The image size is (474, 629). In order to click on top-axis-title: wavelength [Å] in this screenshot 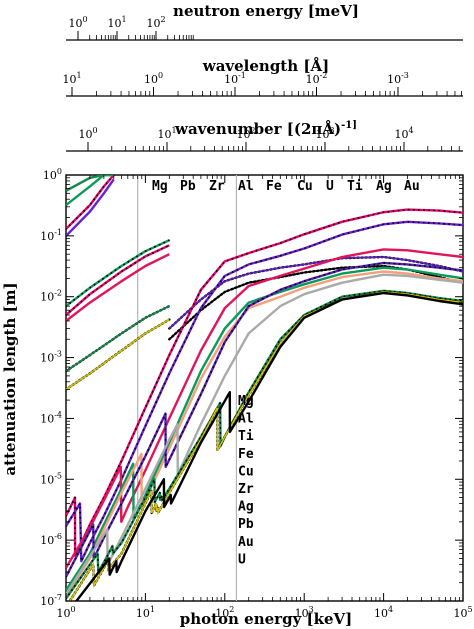, I will do `click(265, 66)`.